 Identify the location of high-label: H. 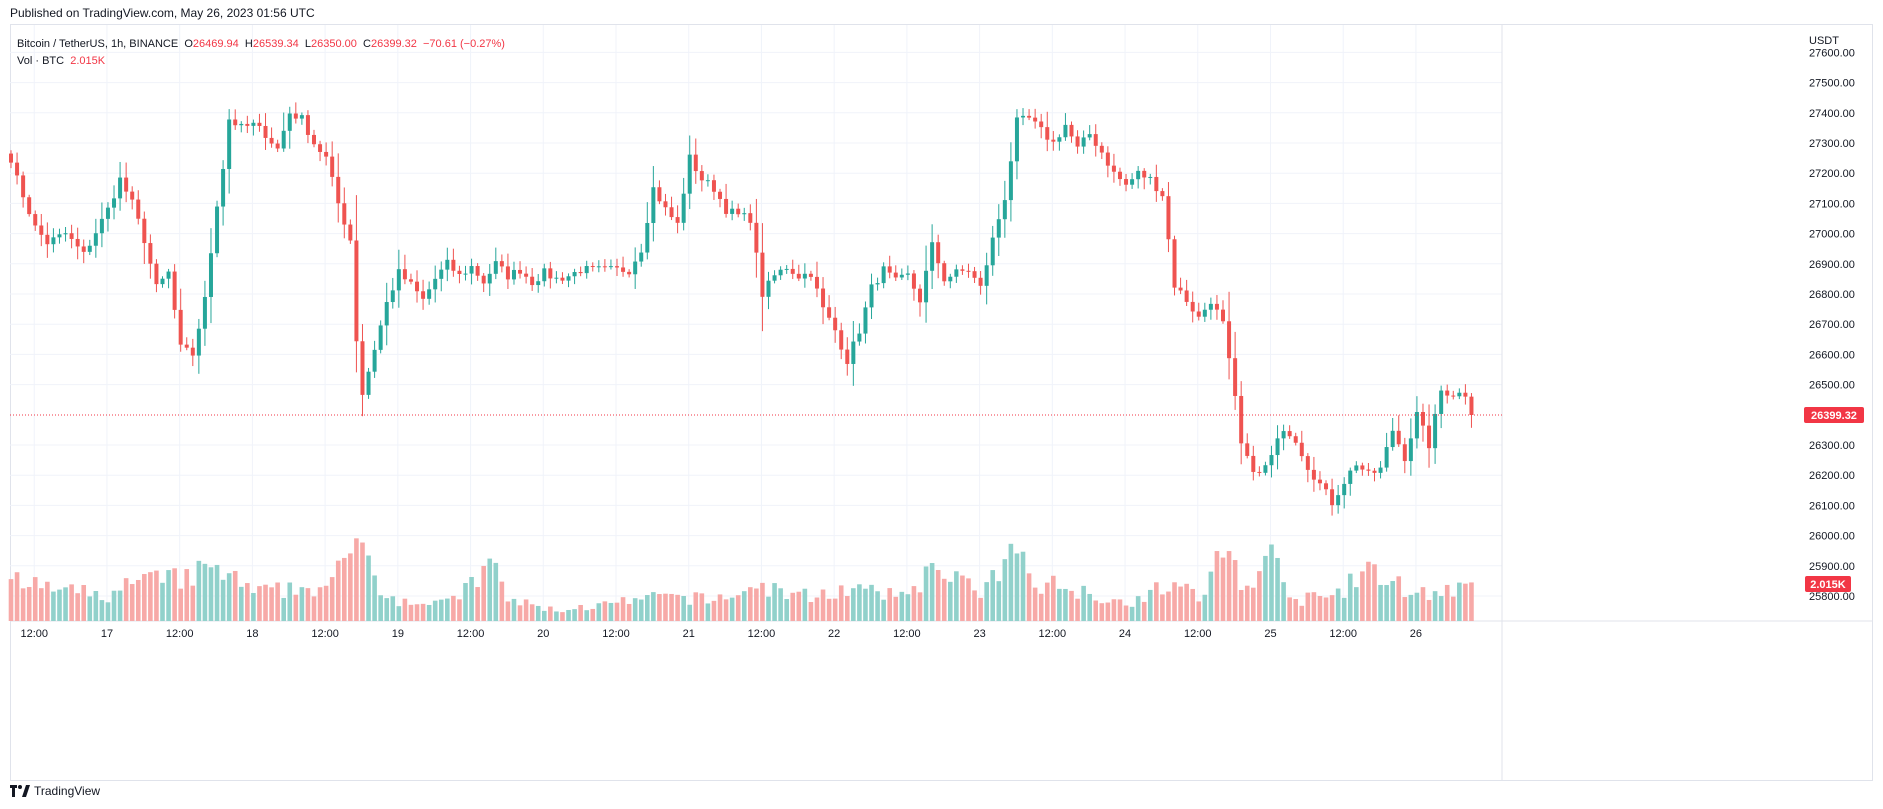
(248, 44).